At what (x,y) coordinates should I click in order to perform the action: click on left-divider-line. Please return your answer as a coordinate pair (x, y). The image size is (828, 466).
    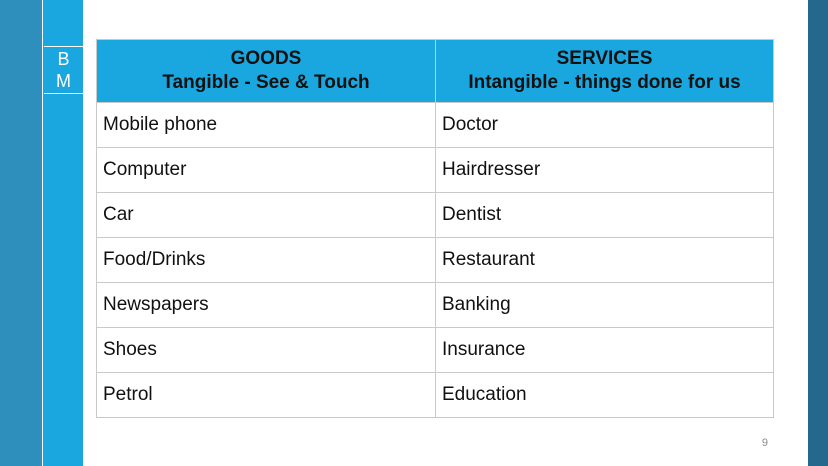
    Looking at the image, I should click on (42, 233).